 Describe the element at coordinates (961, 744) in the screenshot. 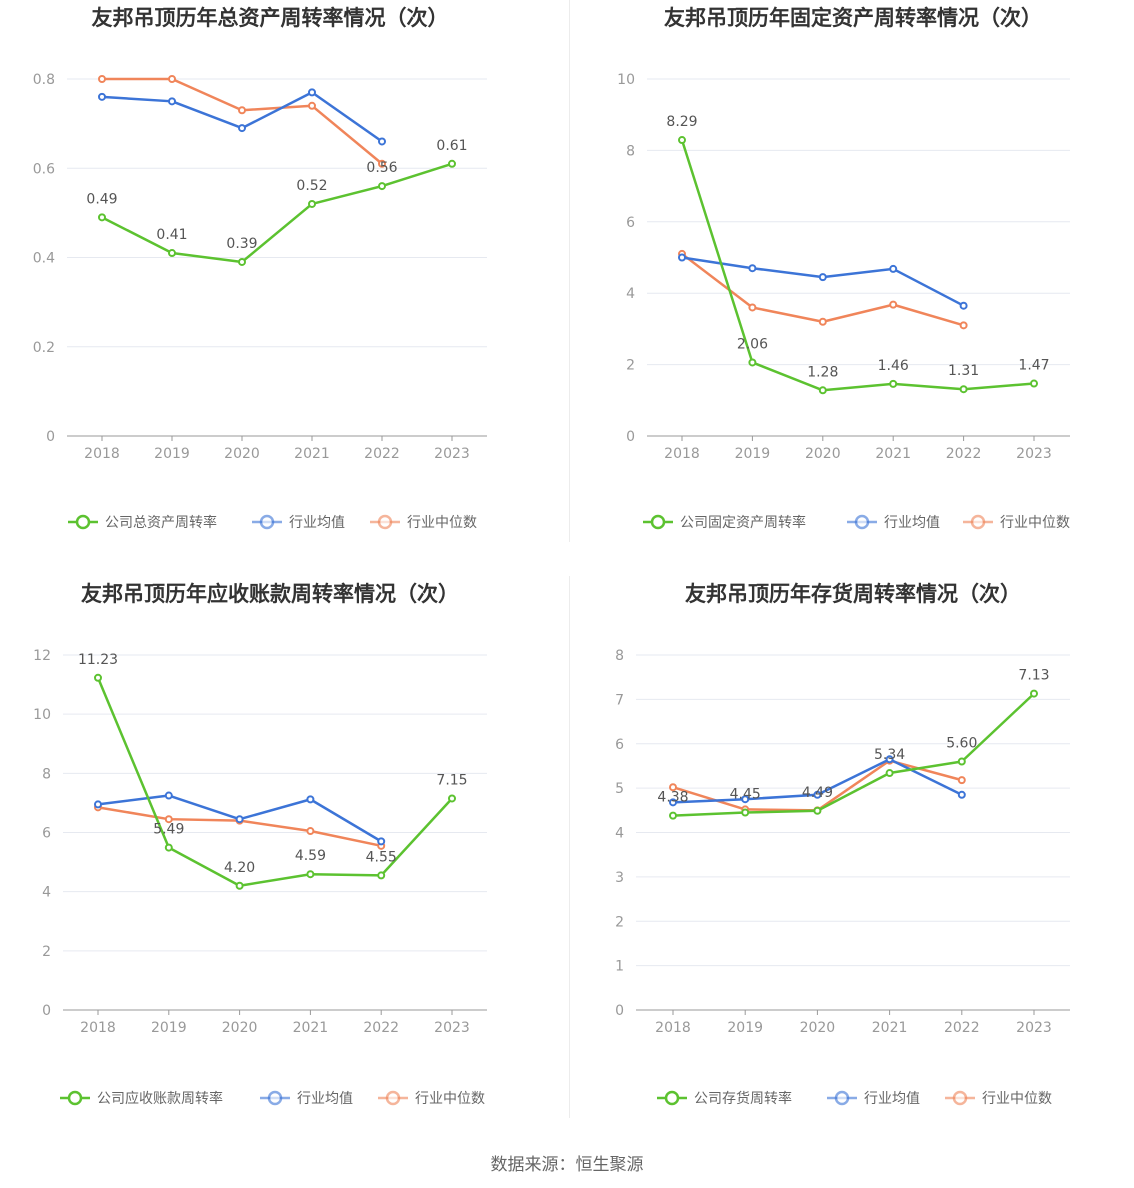

I see `data-label: 5.60` at that location.